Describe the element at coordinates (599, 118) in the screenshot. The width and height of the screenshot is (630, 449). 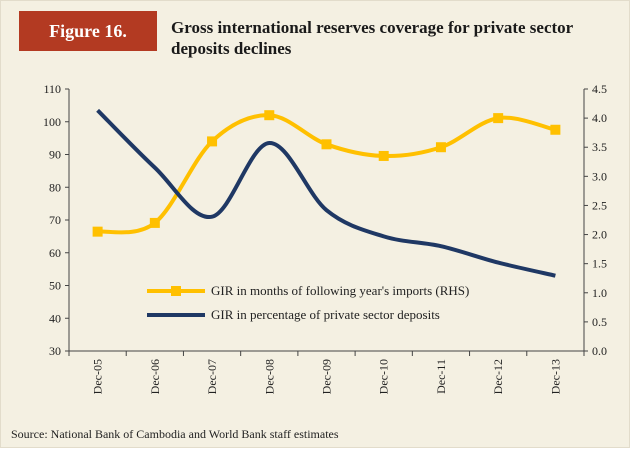
I see `right-axis-tick-label: 4.0` at that location.